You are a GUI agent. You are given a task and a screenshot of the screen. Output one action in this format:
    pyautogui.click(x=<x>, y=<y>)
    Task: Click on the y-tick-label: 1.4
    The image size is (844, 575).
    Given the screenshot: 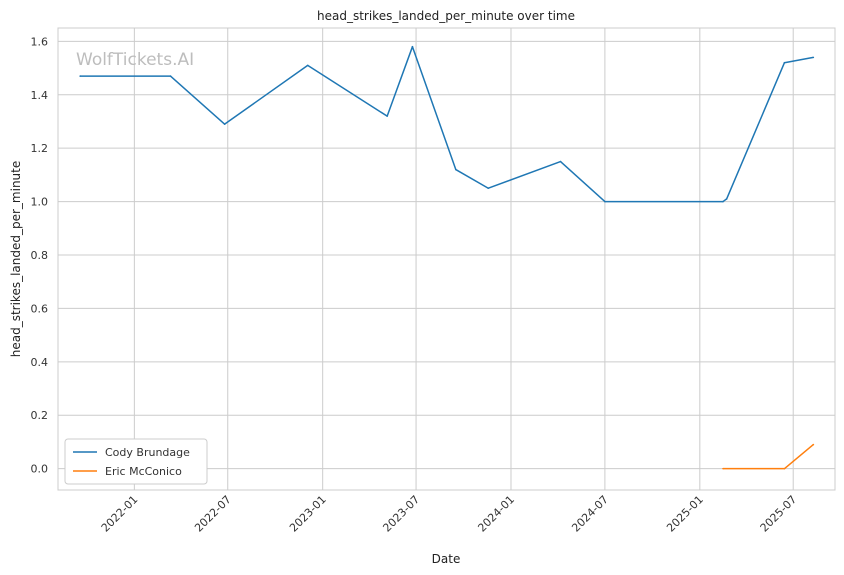 What is the action you would take?
    pyautogui.click(x=40, y=95)
    